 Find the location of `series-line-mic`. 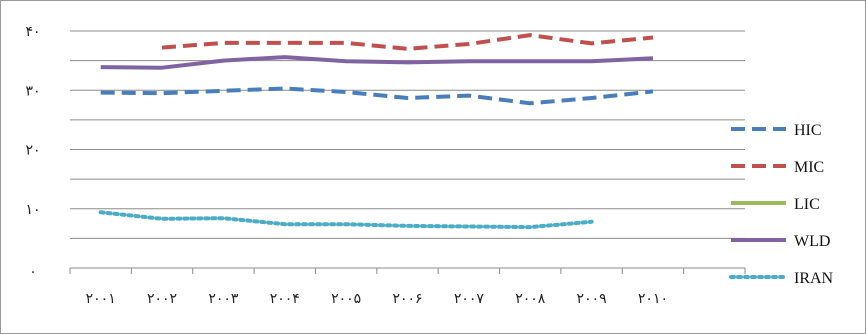

series-line-mic is located at coordinates (407, 42).